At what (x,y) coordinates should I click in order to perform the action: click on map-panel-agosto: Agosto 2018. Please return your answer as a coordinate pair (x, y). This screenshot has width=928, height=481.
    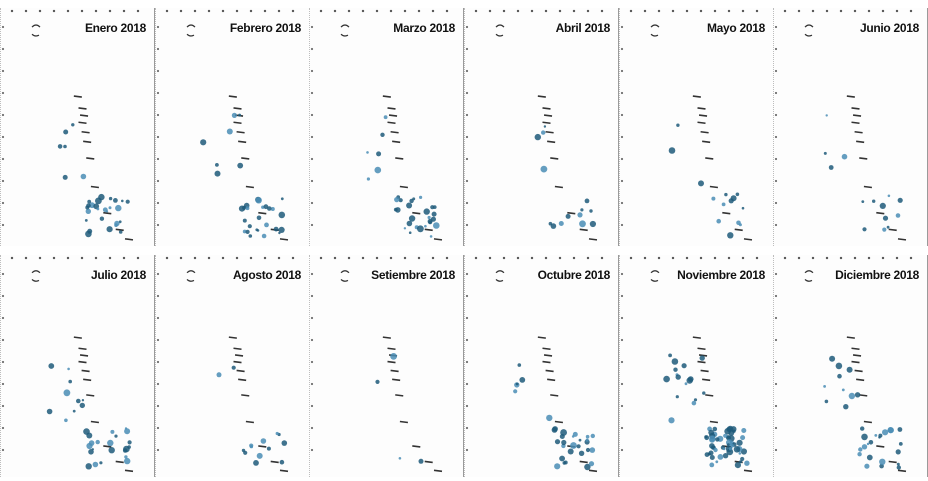
    Looking at the image, I should click on (232, 366).